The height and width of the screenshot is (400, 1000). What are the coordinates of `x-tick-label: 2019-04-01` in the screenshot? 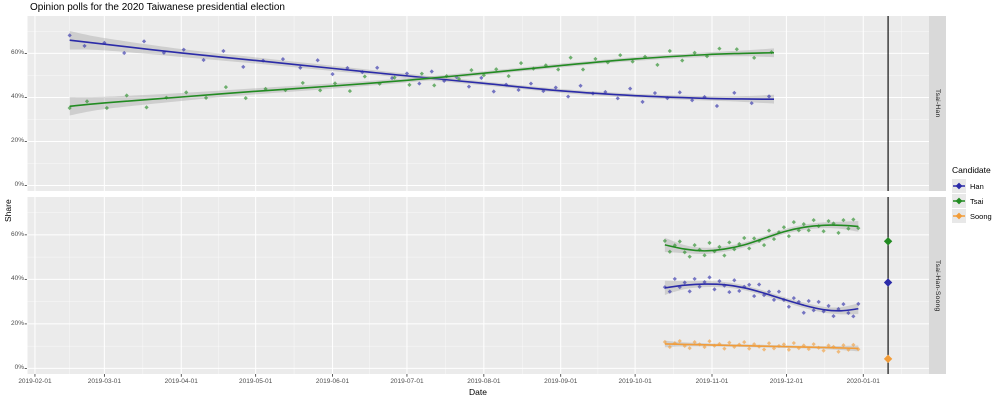 It's located at (181, 381).